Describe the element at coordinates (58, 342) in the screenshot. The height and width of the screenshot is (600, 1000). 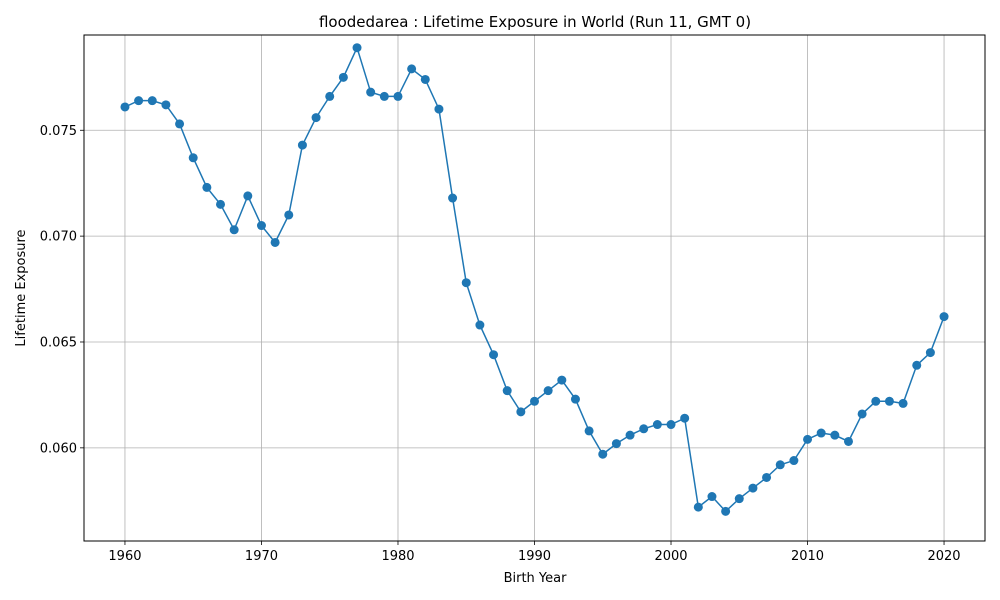
I see `y-tick-label: 0.065` at that location.